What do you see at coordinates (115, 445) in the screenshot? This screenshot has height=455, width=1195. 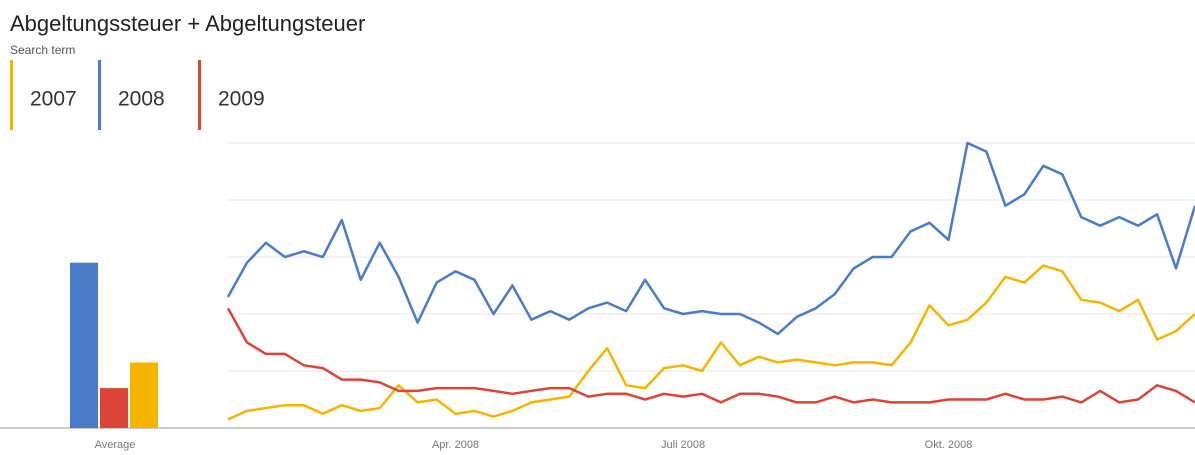 I see `average-label: Average` at bounding box center [115, 445].